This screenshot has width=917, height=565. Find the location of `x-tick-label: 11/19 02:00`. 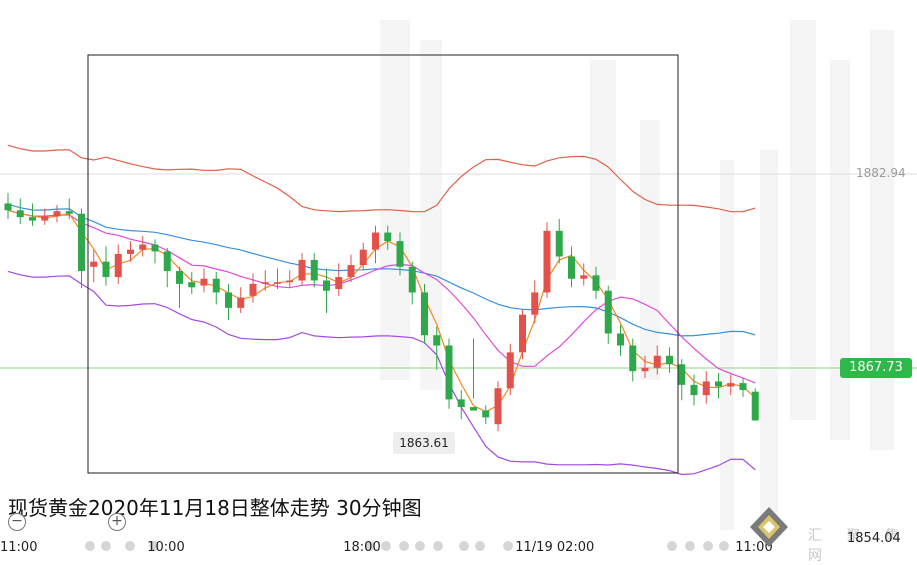

x-tick-label: 11/19 02:00 is located at coordinates (555, 547).